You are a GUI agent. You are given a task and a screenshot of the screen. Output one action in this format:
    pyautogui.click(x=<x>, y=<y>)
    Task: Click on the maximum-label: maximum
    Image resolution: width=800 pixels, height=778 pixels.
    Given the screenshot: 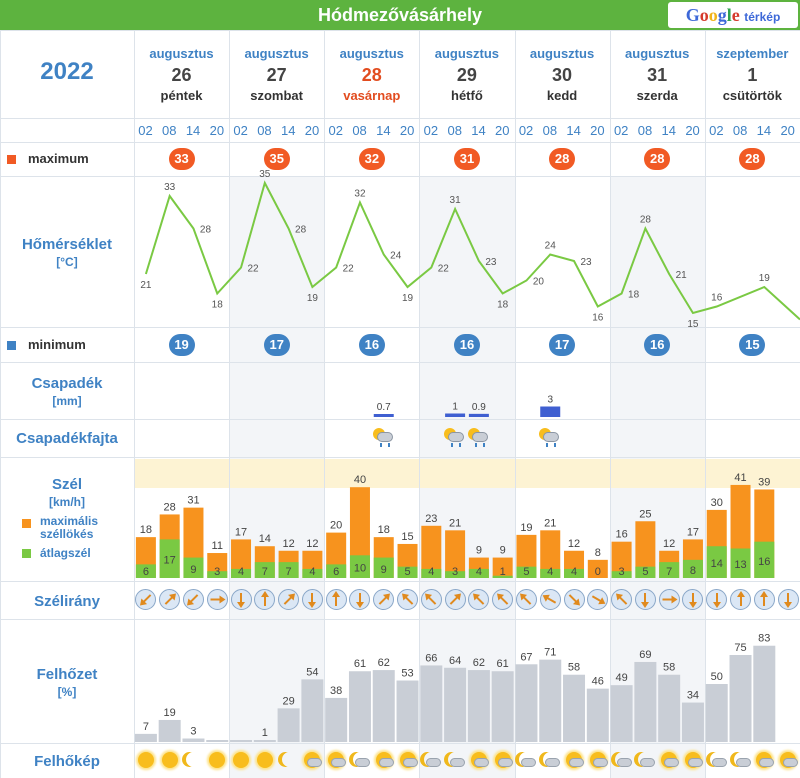 What is the action you would take?
    pyautogui.click(x=58, y=158)
    